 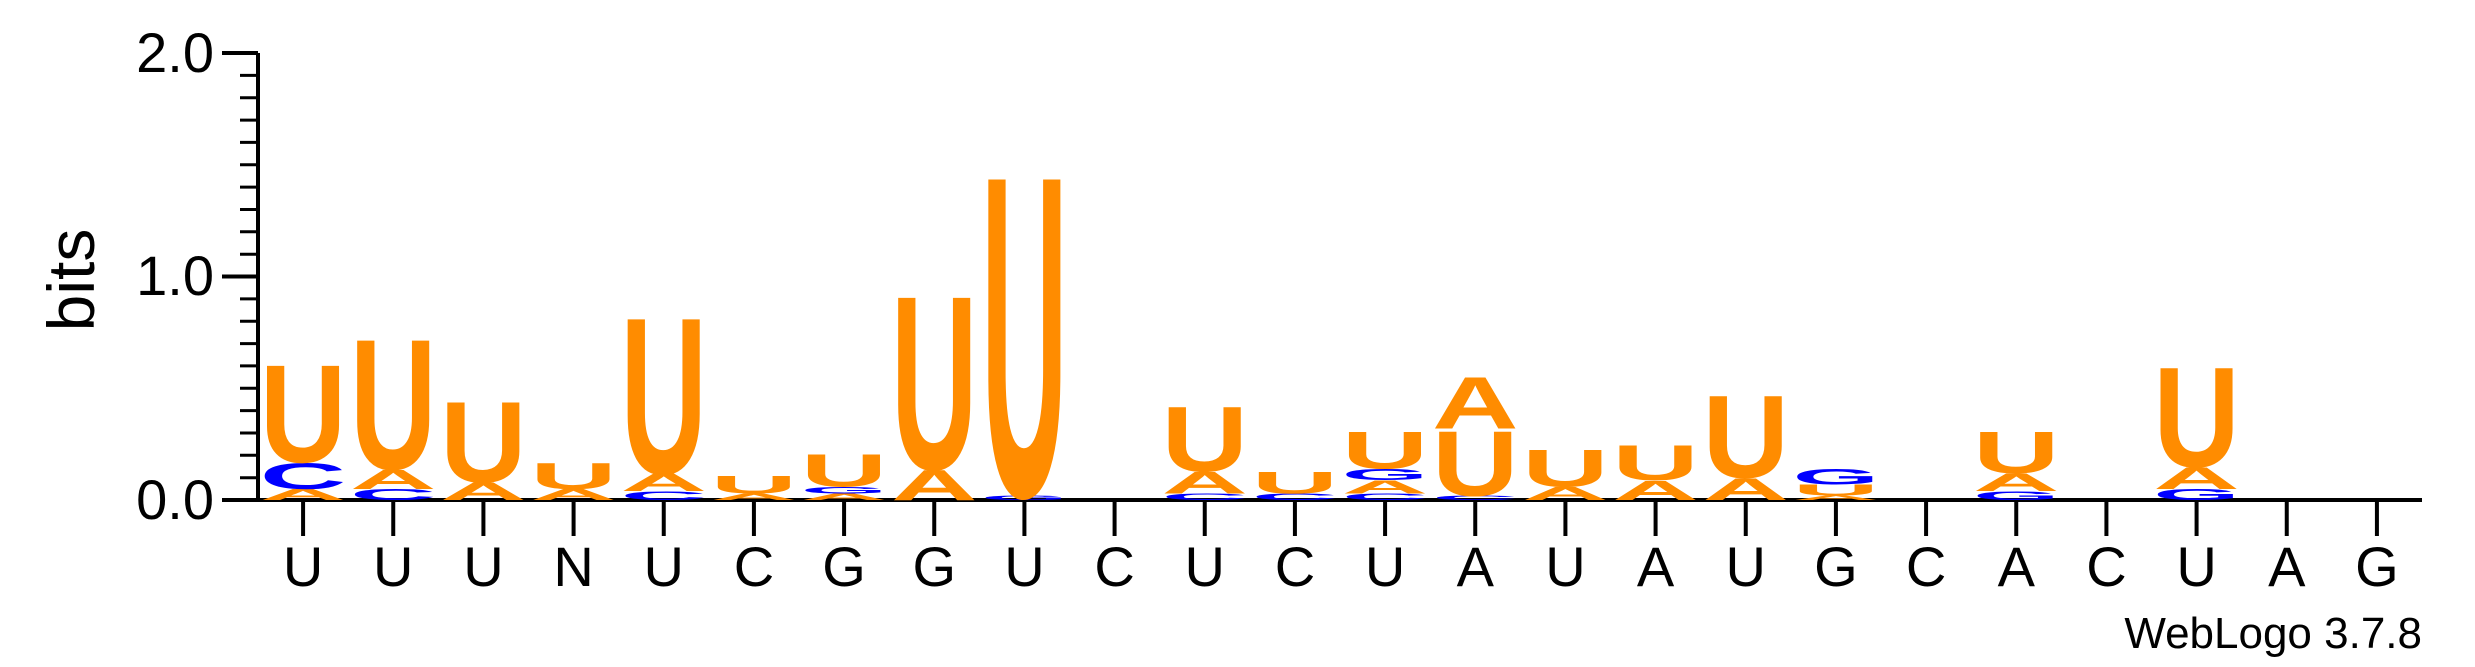 I want to click on y-tick-label: 2.0, so click(x=175, y=52).